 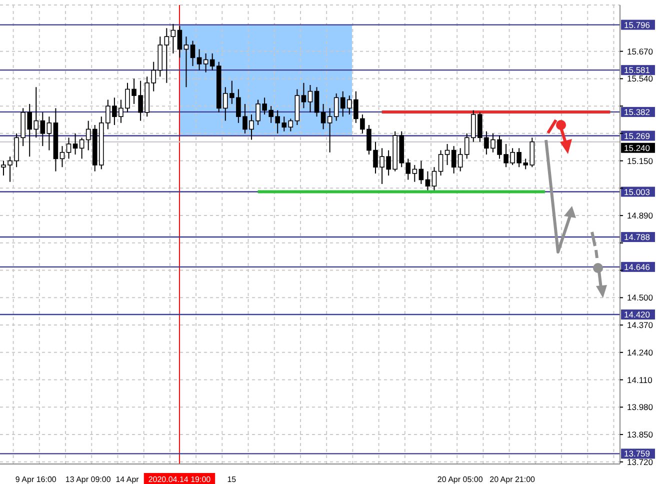 What do you see at coordinates (640, 379) in the screenshot?
I see `y-tick-label: 14.110` at bounding box center [640, 379].